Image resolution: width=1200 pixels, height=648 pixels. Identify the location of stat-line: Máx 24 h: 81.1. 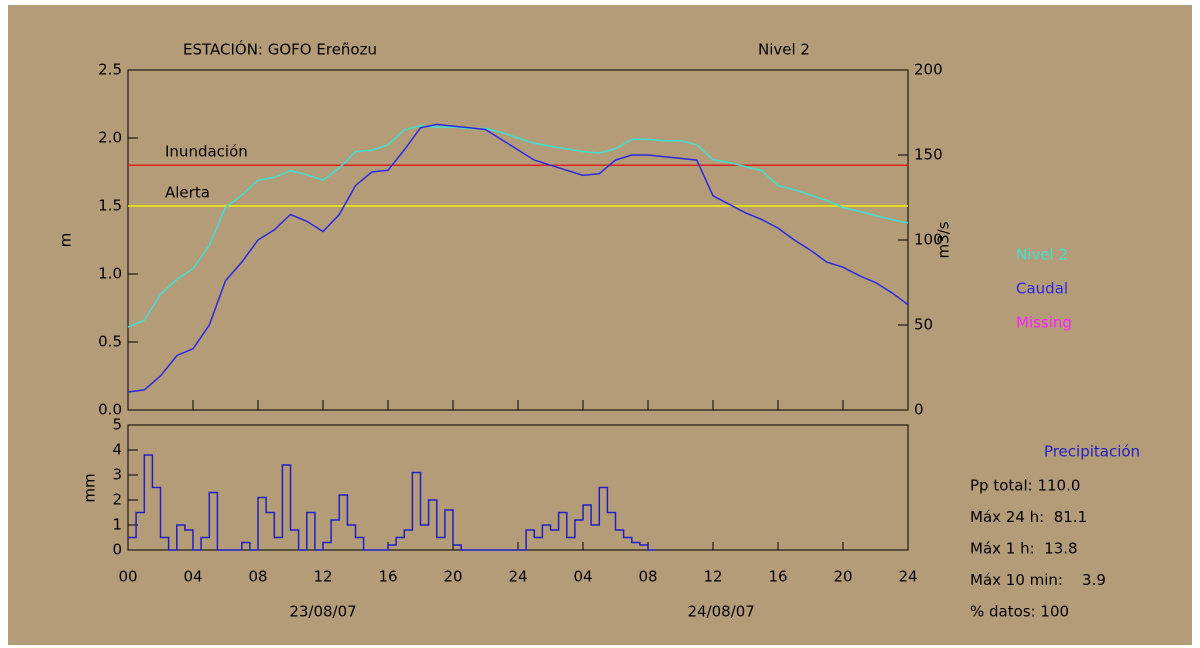
(1028, 517).